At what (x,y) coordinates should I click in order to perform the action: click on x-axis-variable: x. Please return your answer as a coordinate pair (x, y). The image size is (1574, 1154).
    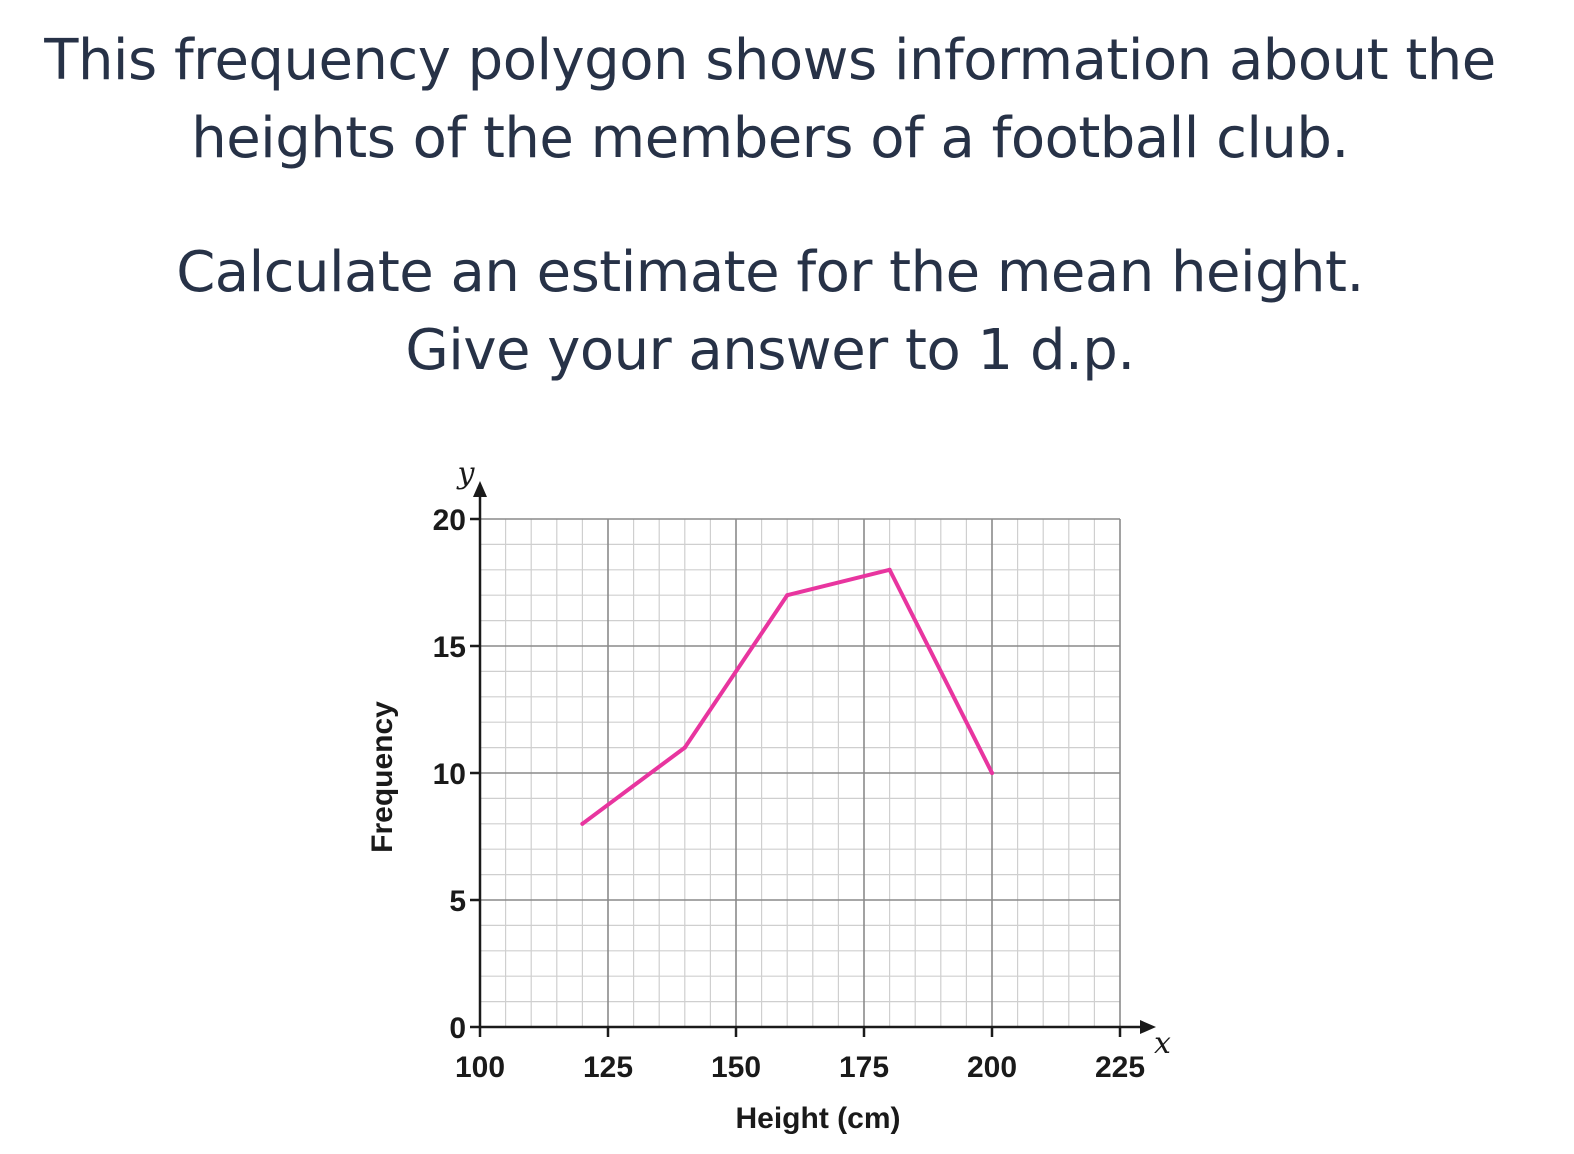
    Looking at the image, I should click on (1162, 1043).